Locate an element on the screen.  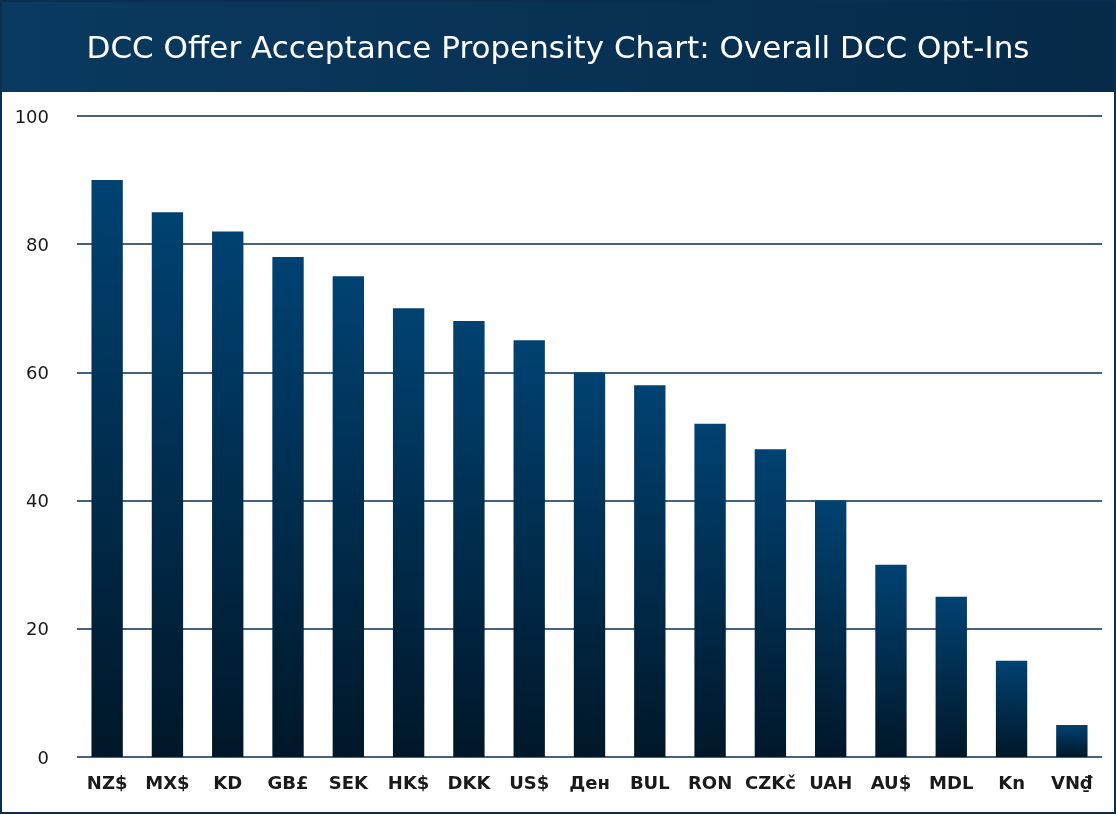
x-tick-label: MDL is located at coordinates (951, 782).